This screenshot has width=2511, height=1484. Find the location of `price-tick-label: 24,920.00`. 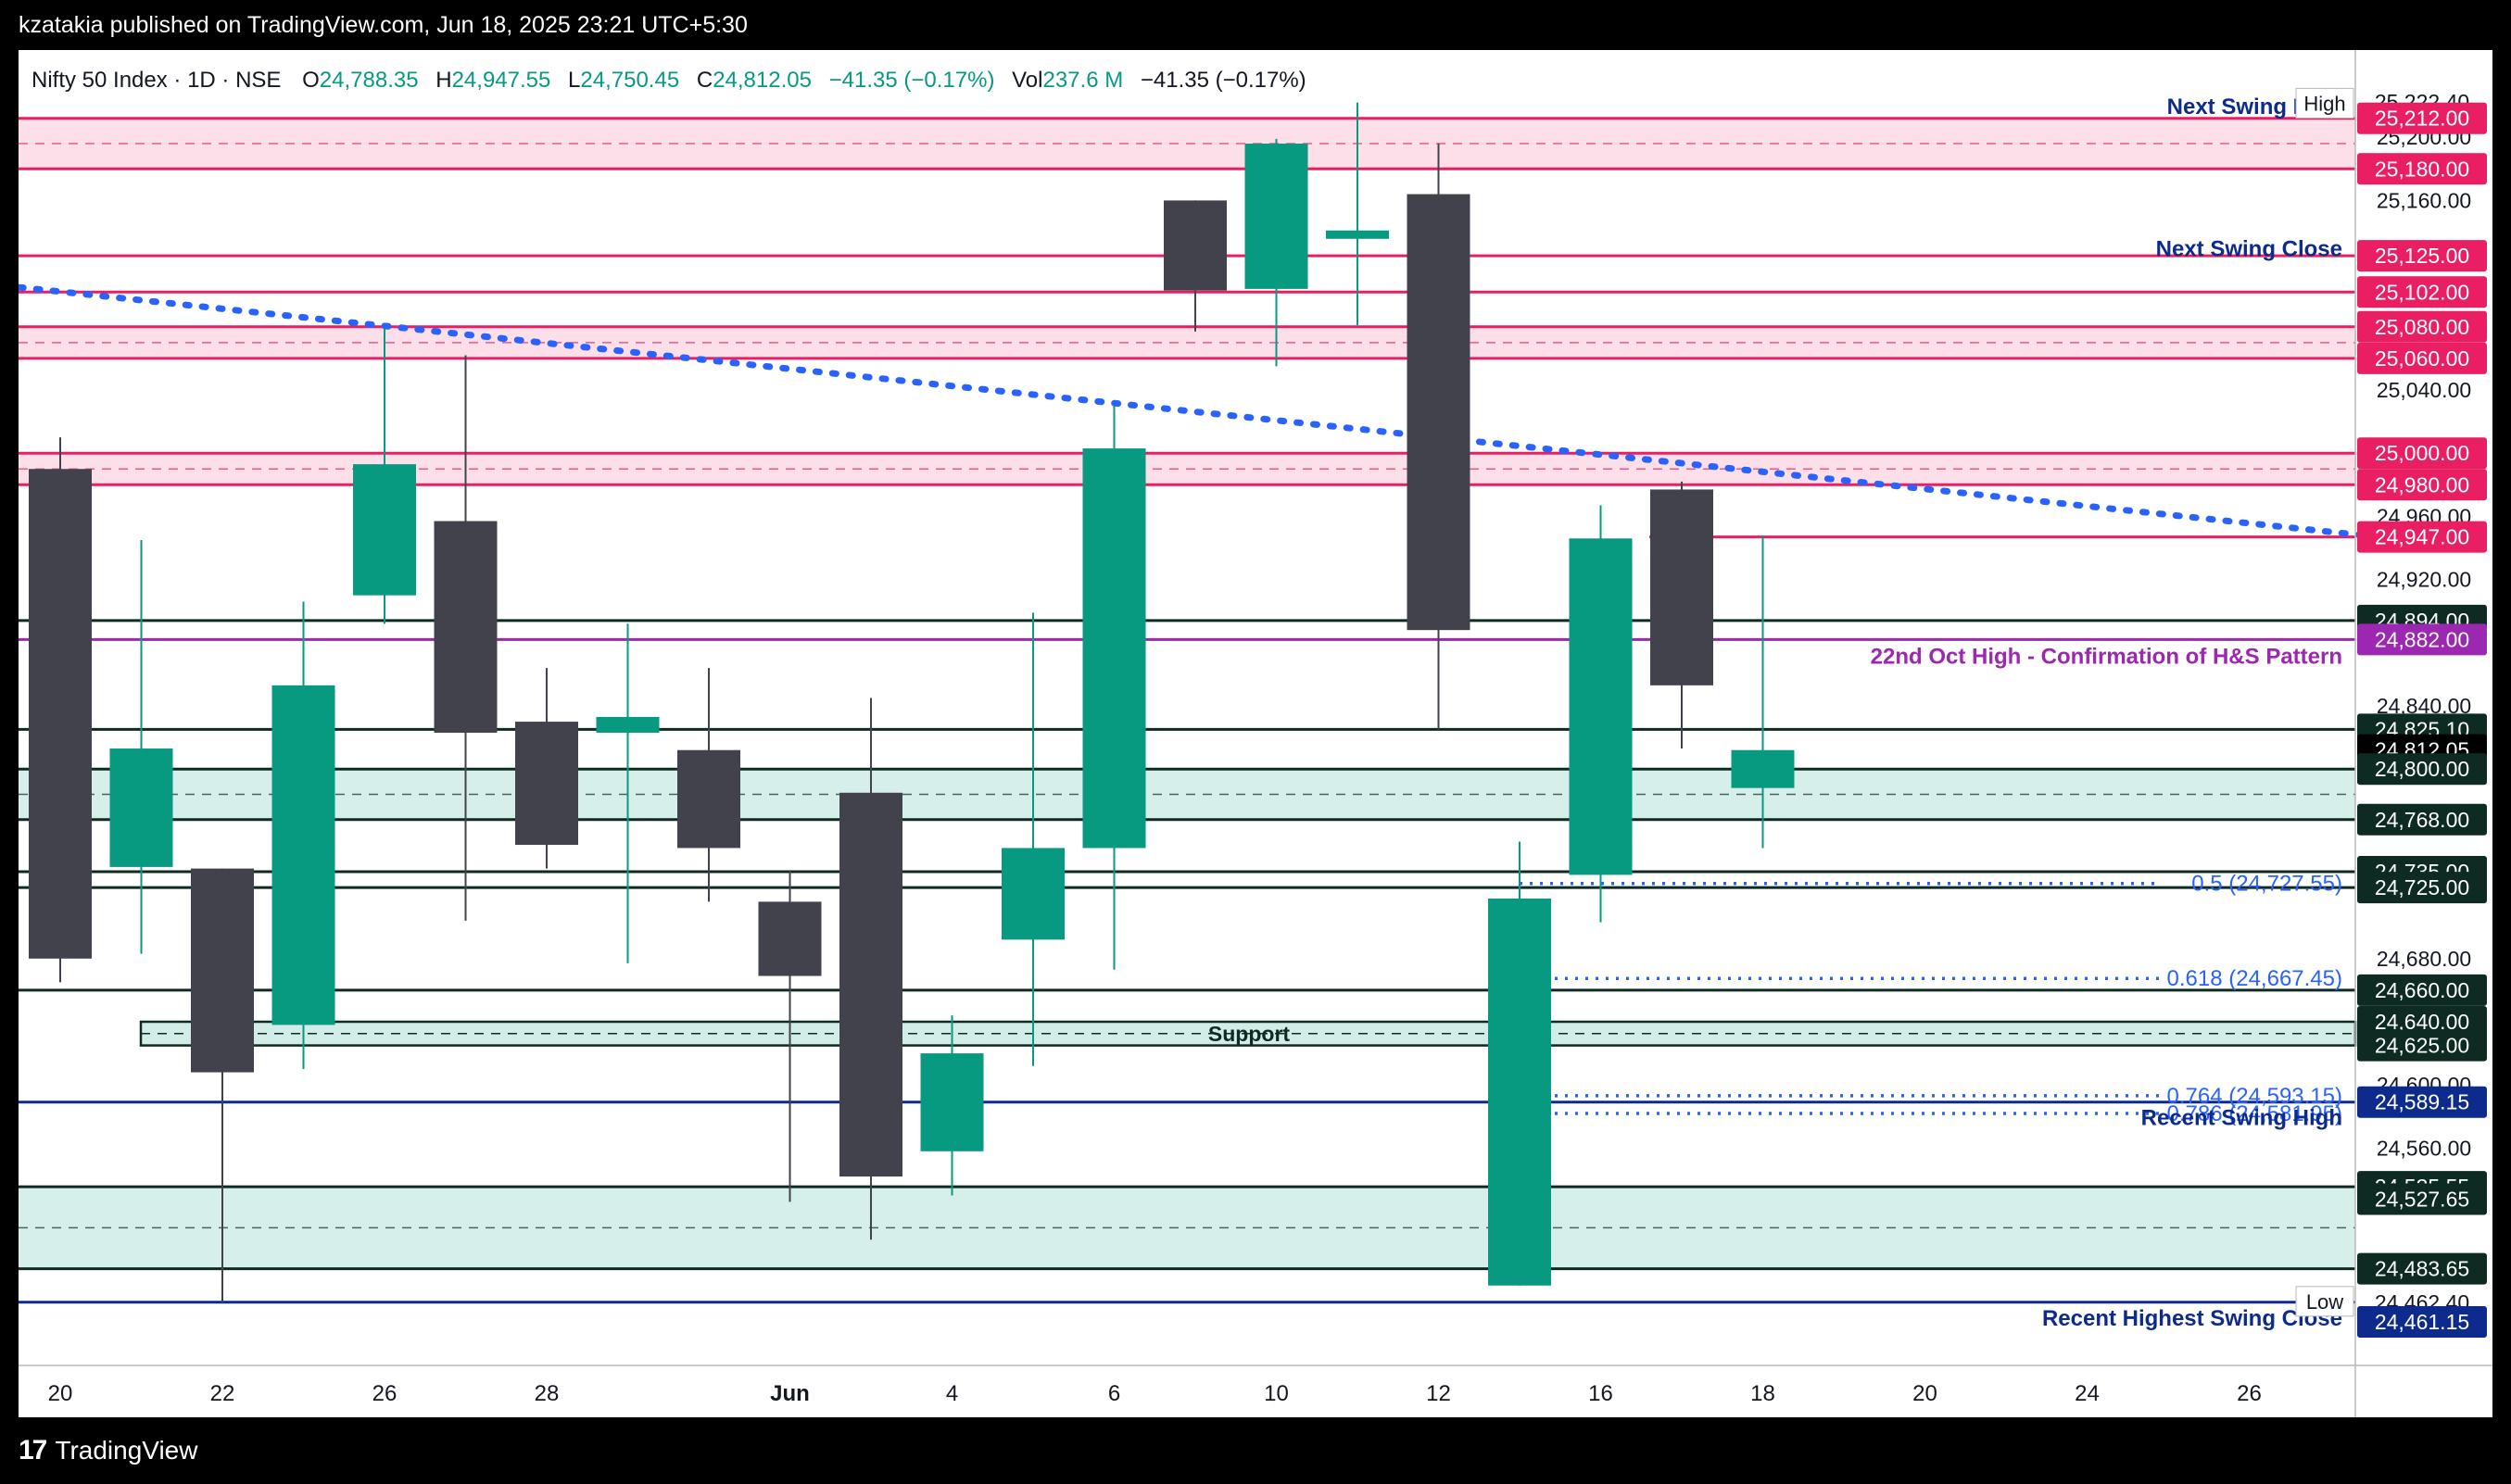

price-tick-label: 24,920.00 is located at coordinates (2424, 580).